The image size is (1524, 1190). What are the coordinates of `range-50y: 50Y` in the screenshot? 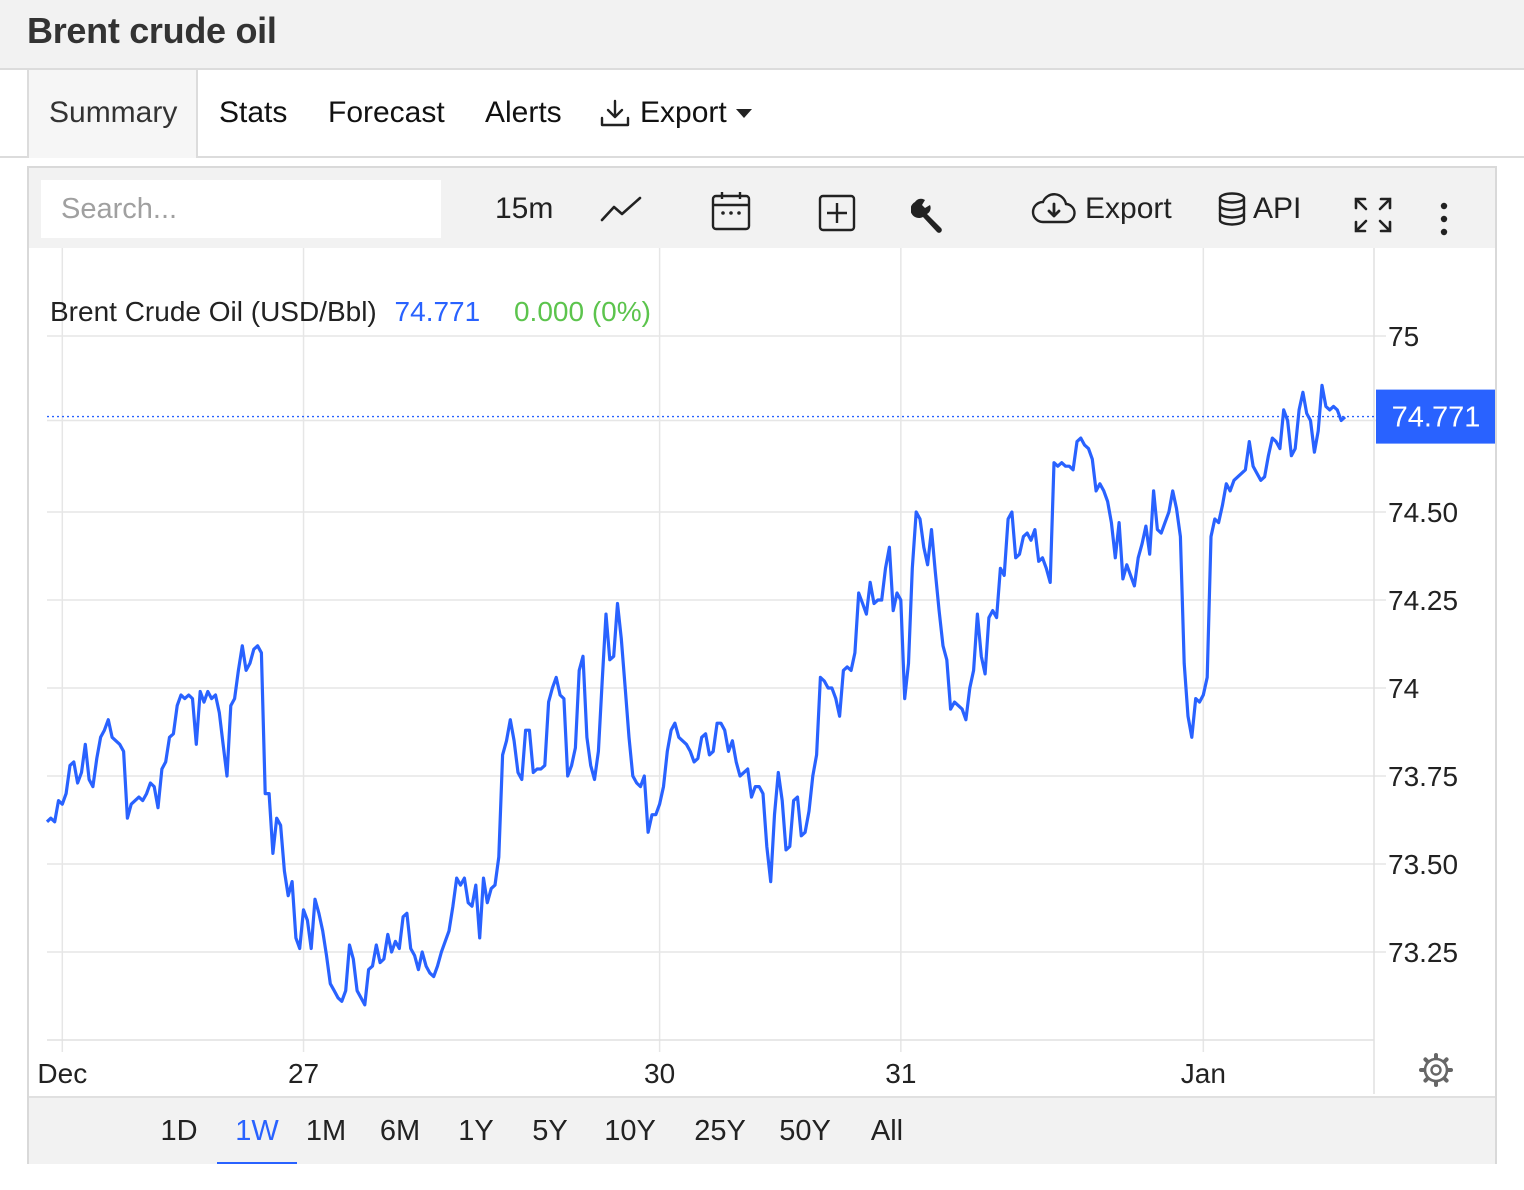 It's located at (805, 1131).